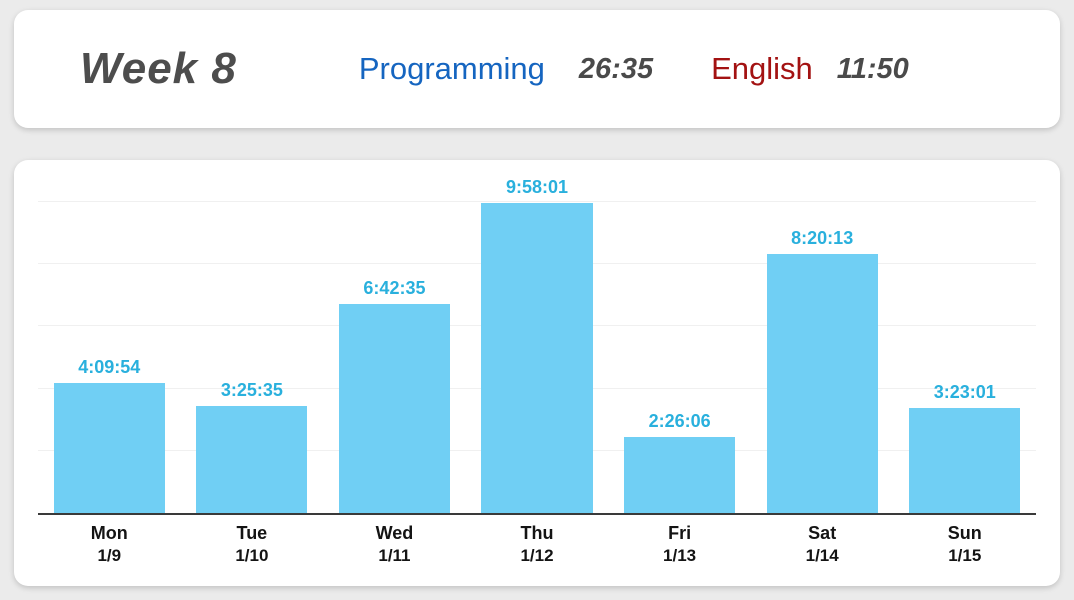 The image size is (1074, 600). Describe the element at coordinates (964, 544) in the screenshot. I see `x-axis-tick-label: Sun 1/15` at that location.